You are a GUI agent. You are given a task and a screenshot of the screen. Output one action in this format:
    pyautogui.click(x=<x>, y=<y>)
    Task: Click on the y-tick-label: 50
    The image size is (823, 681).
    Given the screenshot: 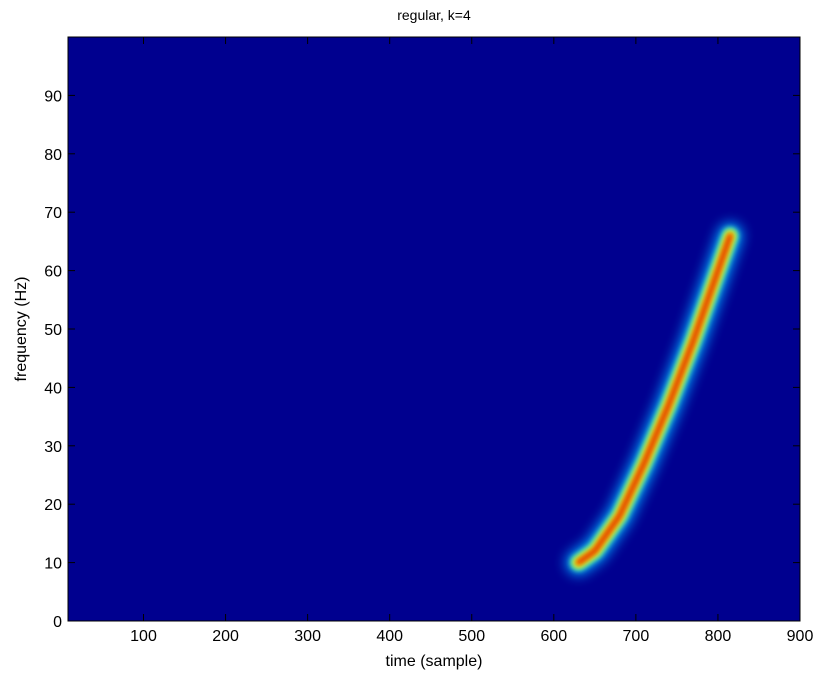 What is the action you would take?
    pyautogui.click(x=53, y=330)
    